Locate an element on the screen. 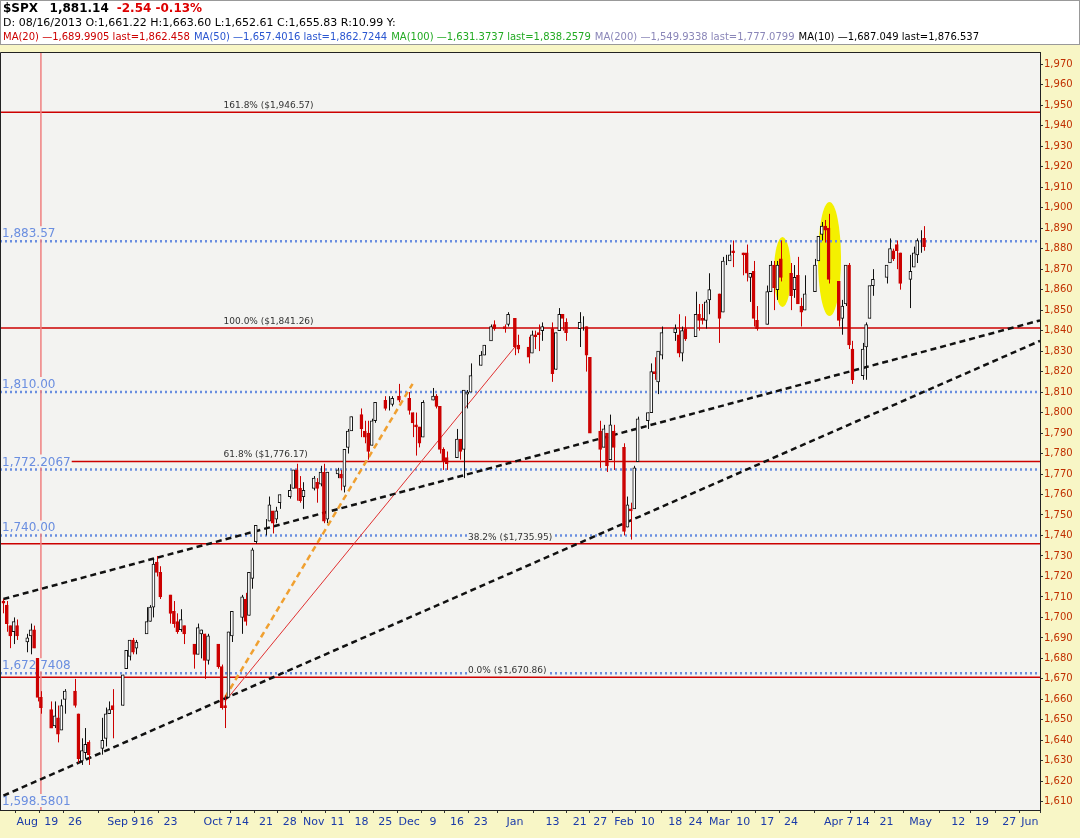 This screenshot has width=1080, height=838. x-tick-label: 26 is located at coordinates (75, 822).